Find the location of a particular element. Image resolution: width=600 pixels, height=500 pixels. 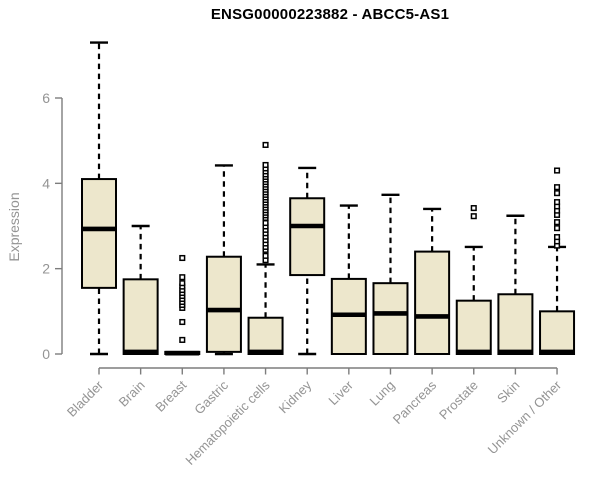

x-tick-label: Gastric is located at coordinates (211, 397).